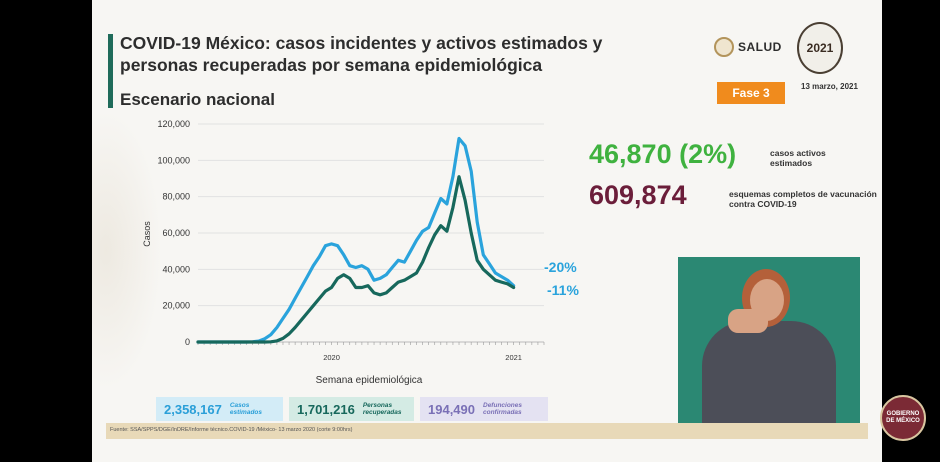 The height and width of the screenshot is (462, 940). What do you see at coordinates (176, 306) in the screenshot?
I see `y-tick-label: 20,000` at bounding box center [176, 306].